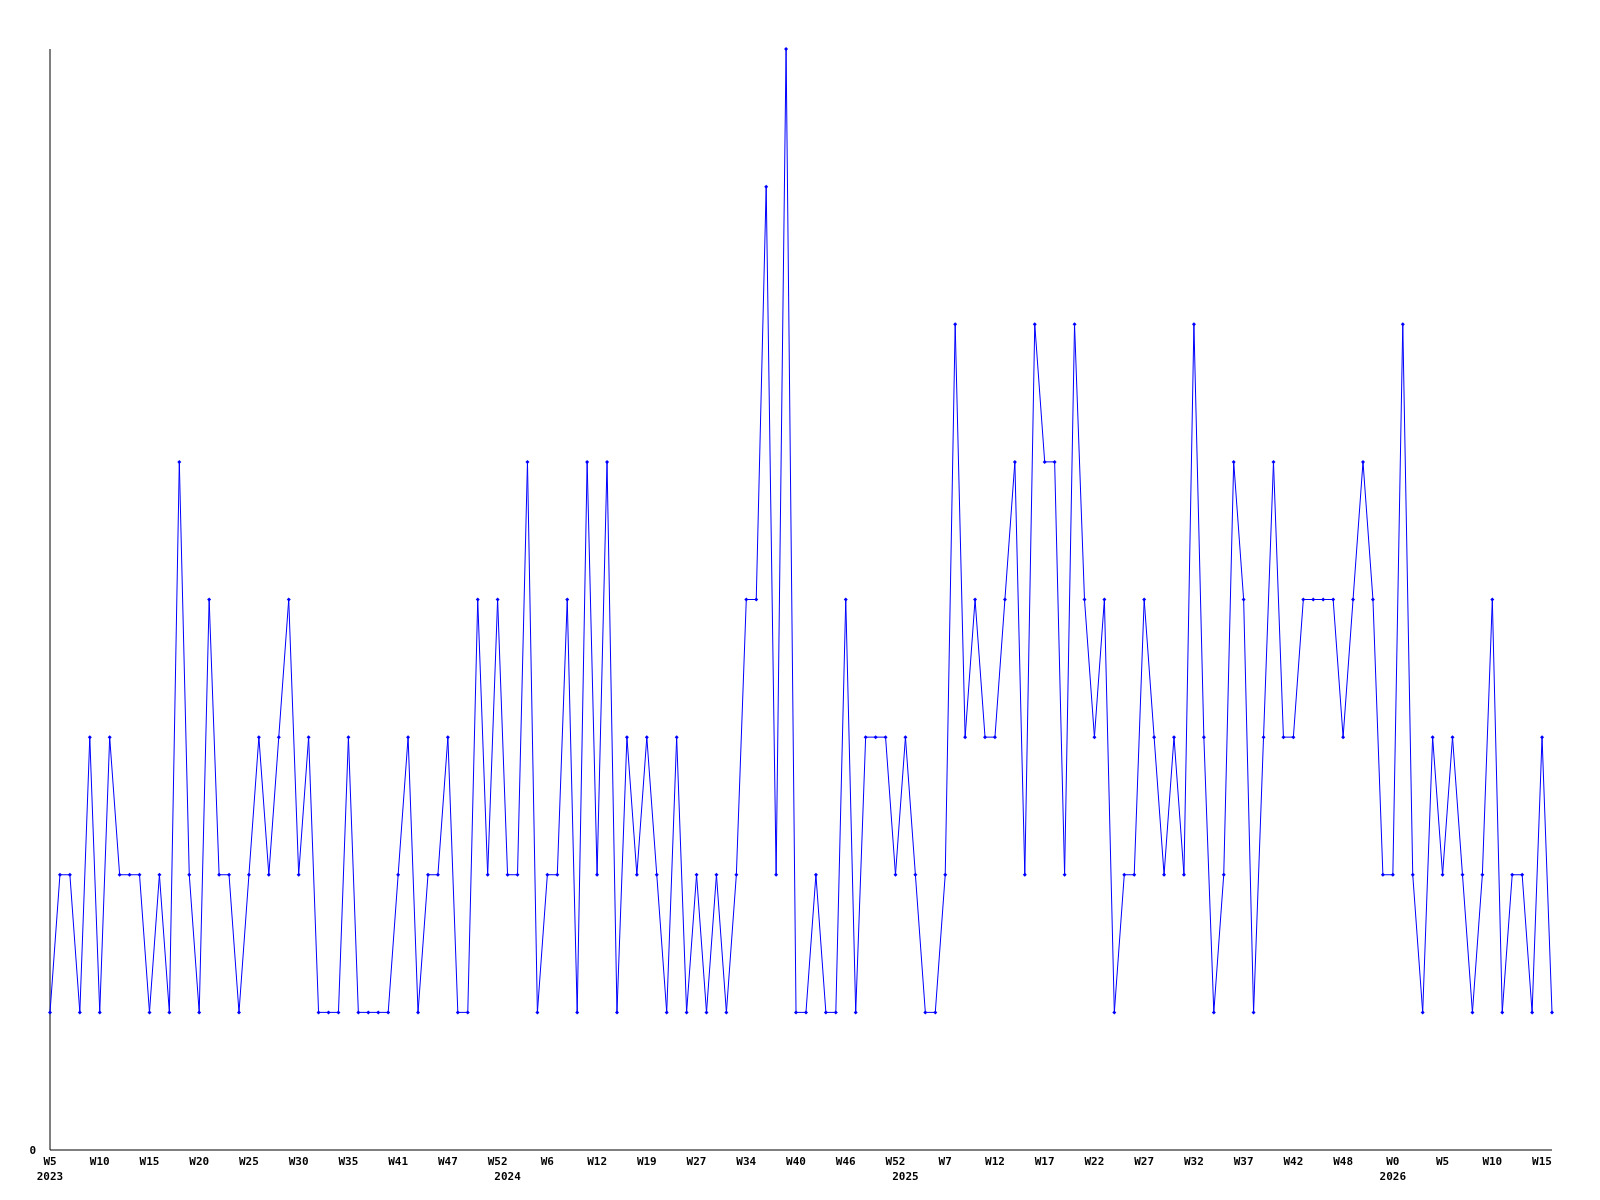 This screenshot has height=1200, width=1600. What do you see at coordinates (1193, 1161) in the screenshot?
I see `x-tick-label: W32` at bounding box center [1193, 1161].